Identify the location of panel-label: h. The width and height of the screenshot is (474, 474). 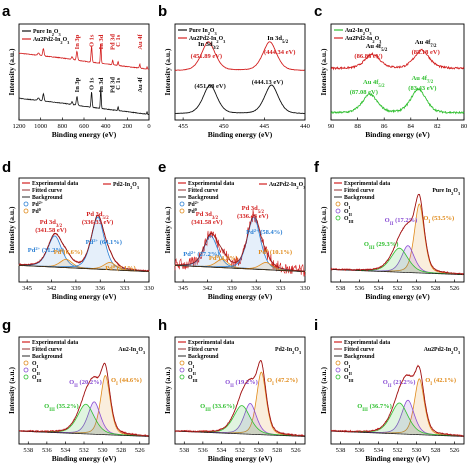
(162, 325).